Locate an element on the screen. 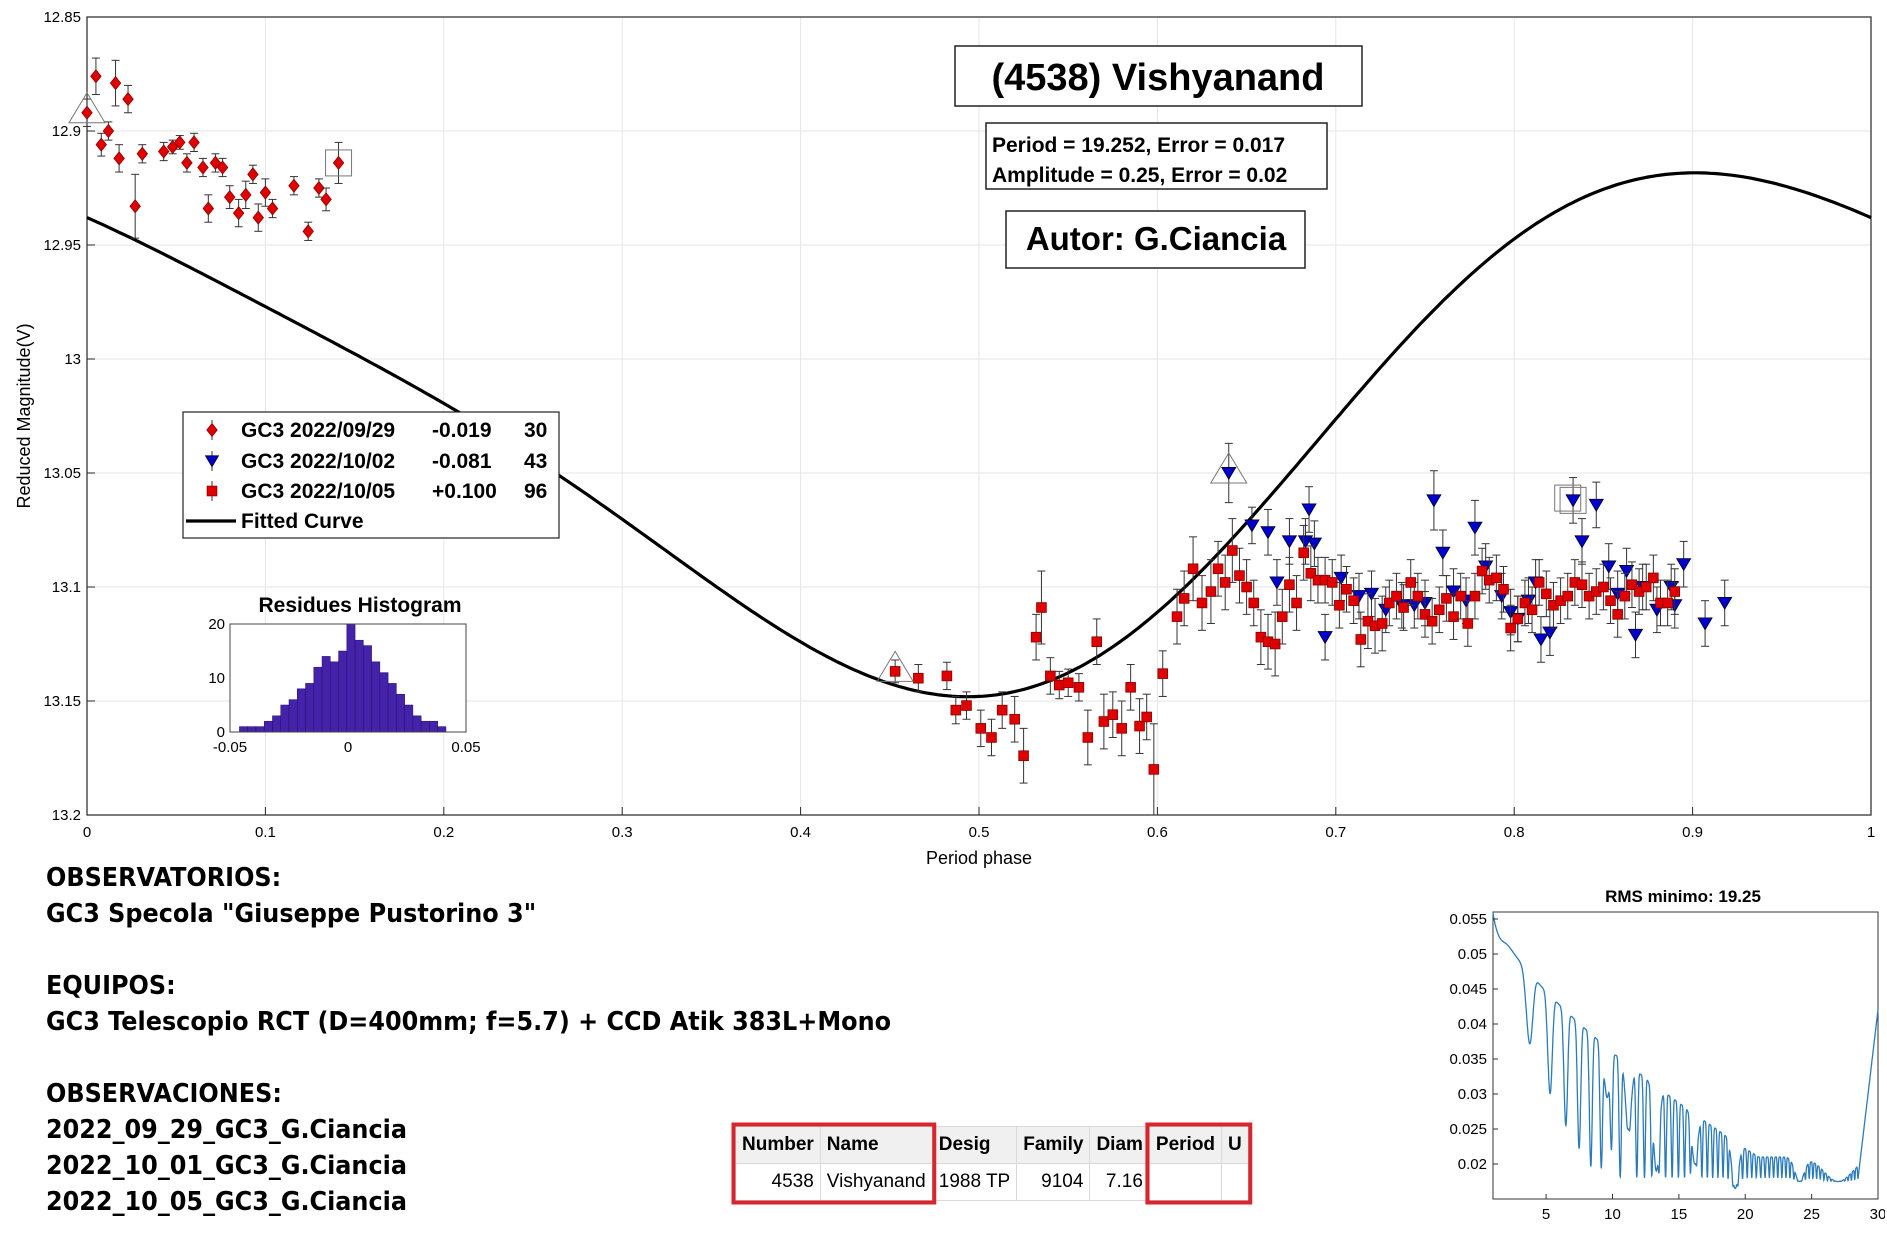  rms-x-tick-label: 20 is located at coordinates (1745, 1214).